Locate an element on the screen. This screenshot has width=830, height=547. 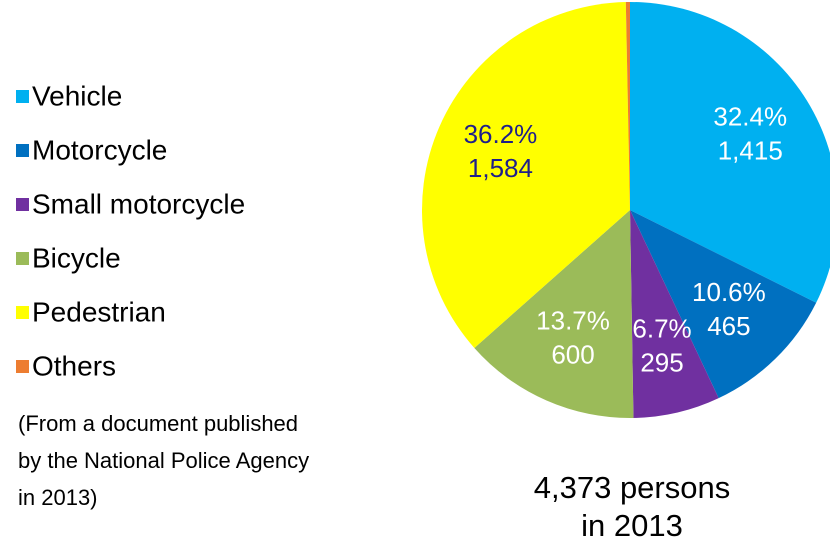
caption: 4,373 persons is located at coordinates (632, 487).